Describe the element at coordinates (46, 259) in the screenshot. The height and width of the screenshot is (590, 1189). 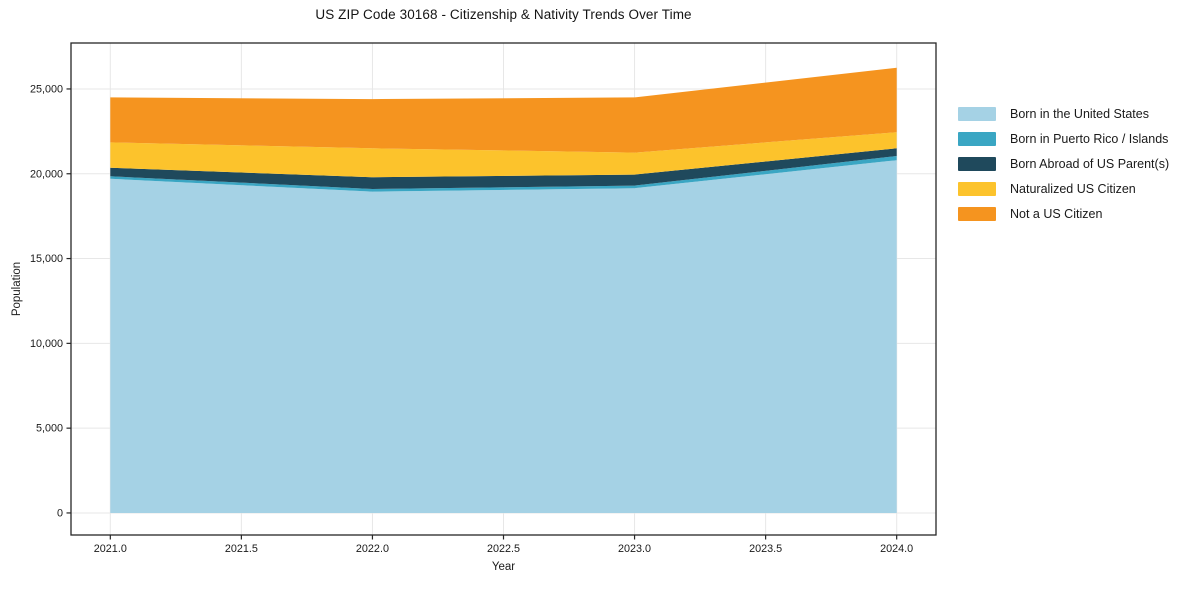
I see `y-tick-label: 15,000` at that location.